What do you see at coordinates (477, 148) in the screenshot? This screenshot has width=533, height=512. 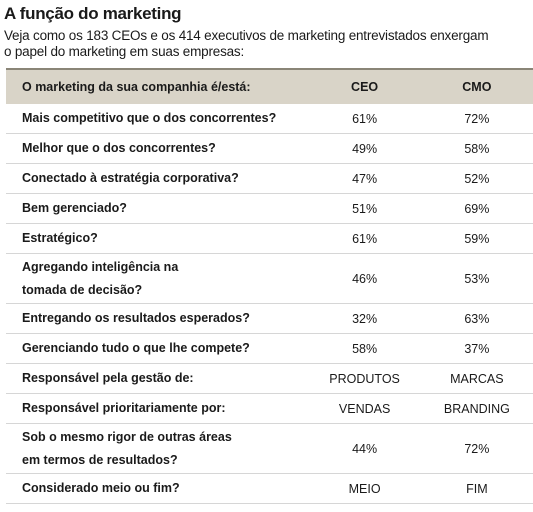 I see `cmo-cell: 58%` at bounding box center [477, 148].